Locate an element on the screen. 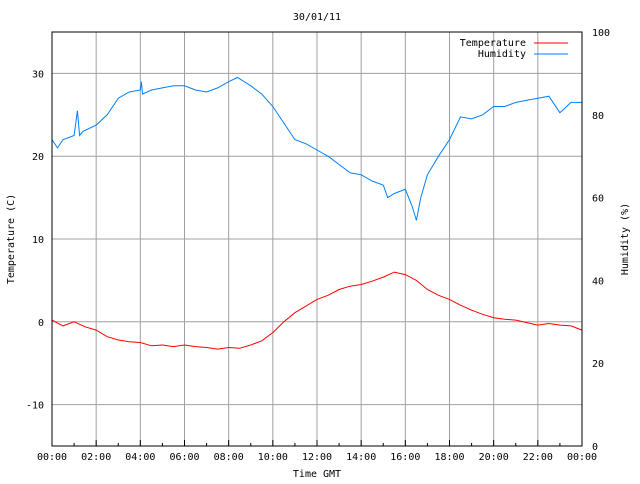 The width and height of the screenshot is (640, 484). y2-tick-label: 20 is located at coordinates (598, 364).